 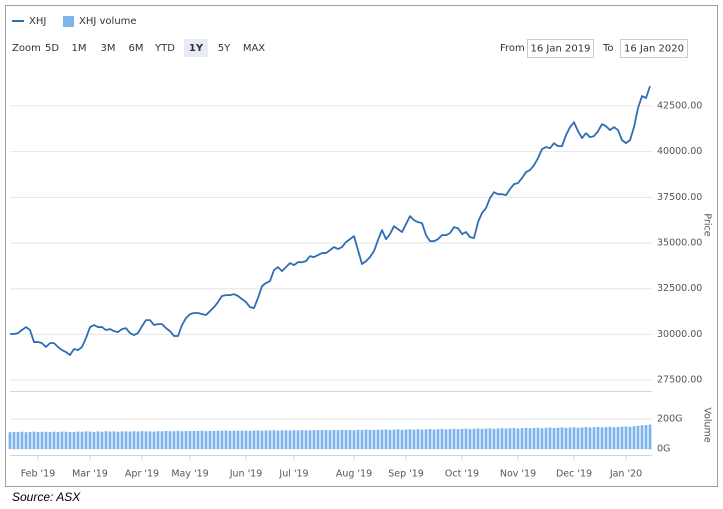 I want to click on range-button: 1M, so click(x=79, y=48).